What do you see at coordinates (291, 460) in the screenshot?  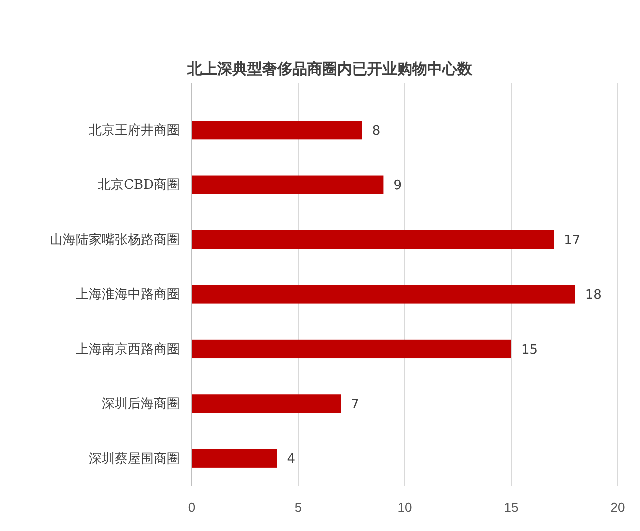 I see `data-label: 4` at bounding box center [291, 460].